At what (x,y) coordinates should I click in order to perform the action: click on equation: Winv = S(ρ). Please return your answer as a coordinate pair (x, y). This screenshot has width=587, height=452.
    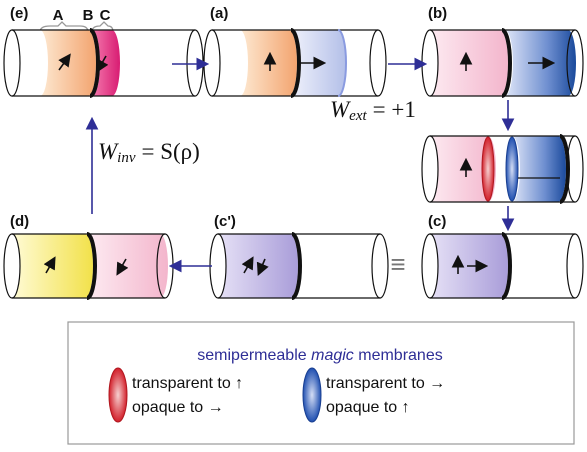
    Looking at the image, I should click on (149, 152).